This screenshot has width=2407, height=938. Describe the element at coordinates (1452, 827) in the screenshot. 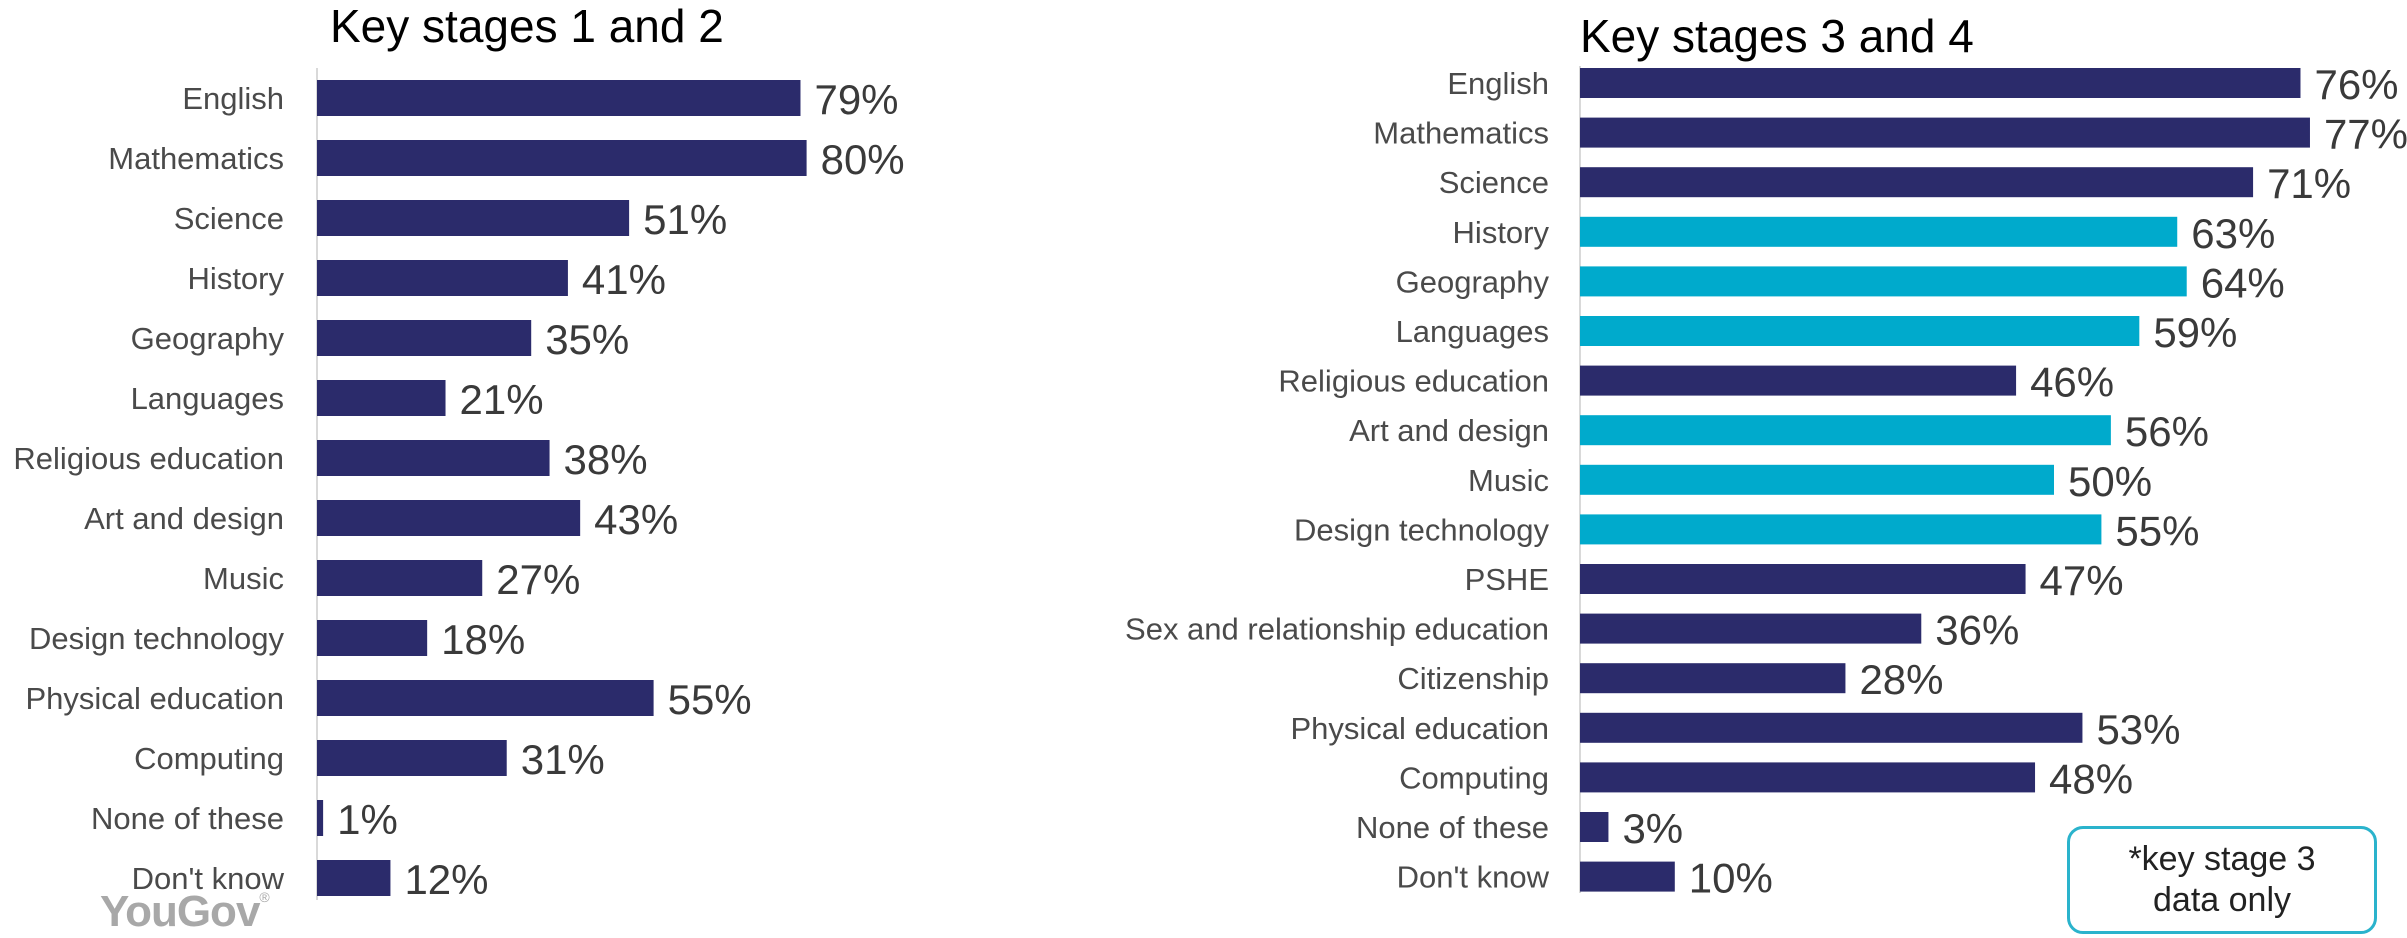

I see `ks34-category-label: None of these` at that location.